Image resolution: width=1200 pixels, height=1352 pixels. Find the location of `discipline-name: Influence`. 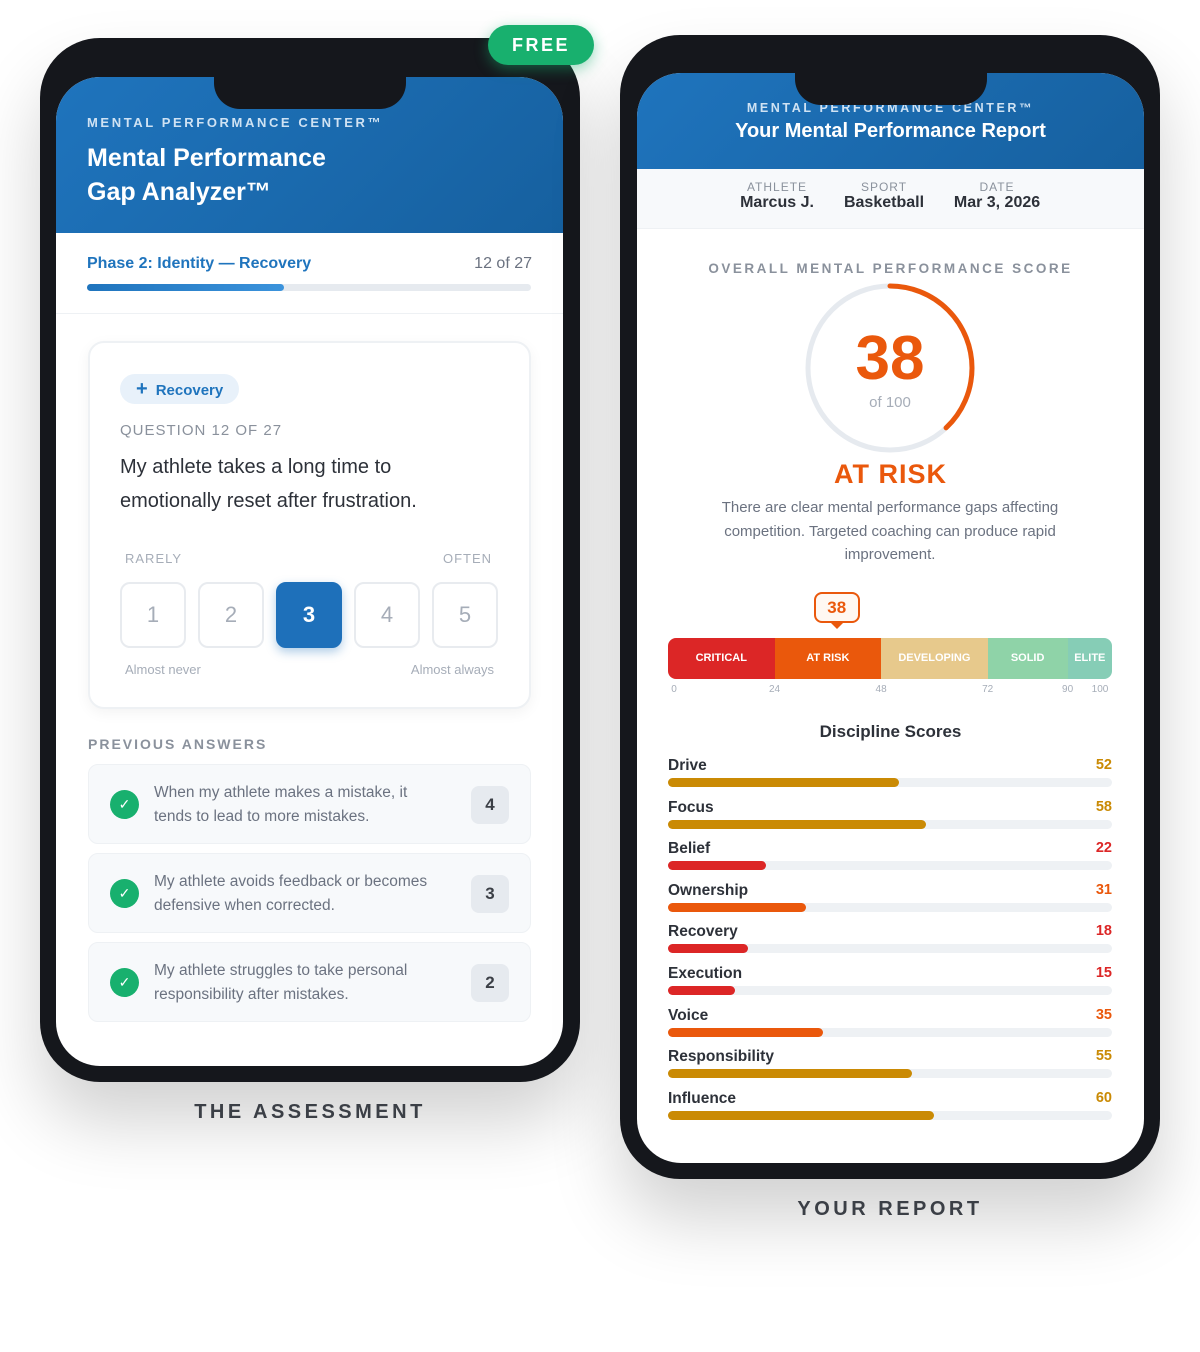

discipline-name: Influence is located at coordinates (702, 1098).